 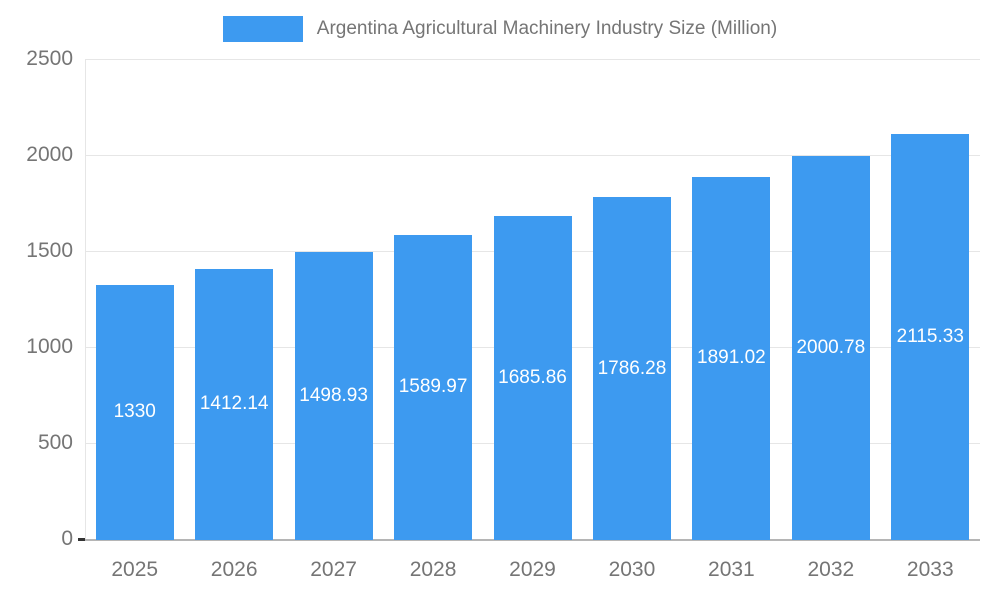 What do you see at coordinates (81, 539) in the screenshot?
I see `zero-tick` at bounding box center [81, 539].